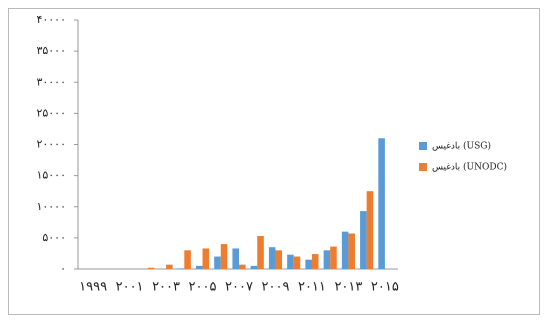  I want to click on legend-label: بادغیس (UNODC), so click(469, 167).